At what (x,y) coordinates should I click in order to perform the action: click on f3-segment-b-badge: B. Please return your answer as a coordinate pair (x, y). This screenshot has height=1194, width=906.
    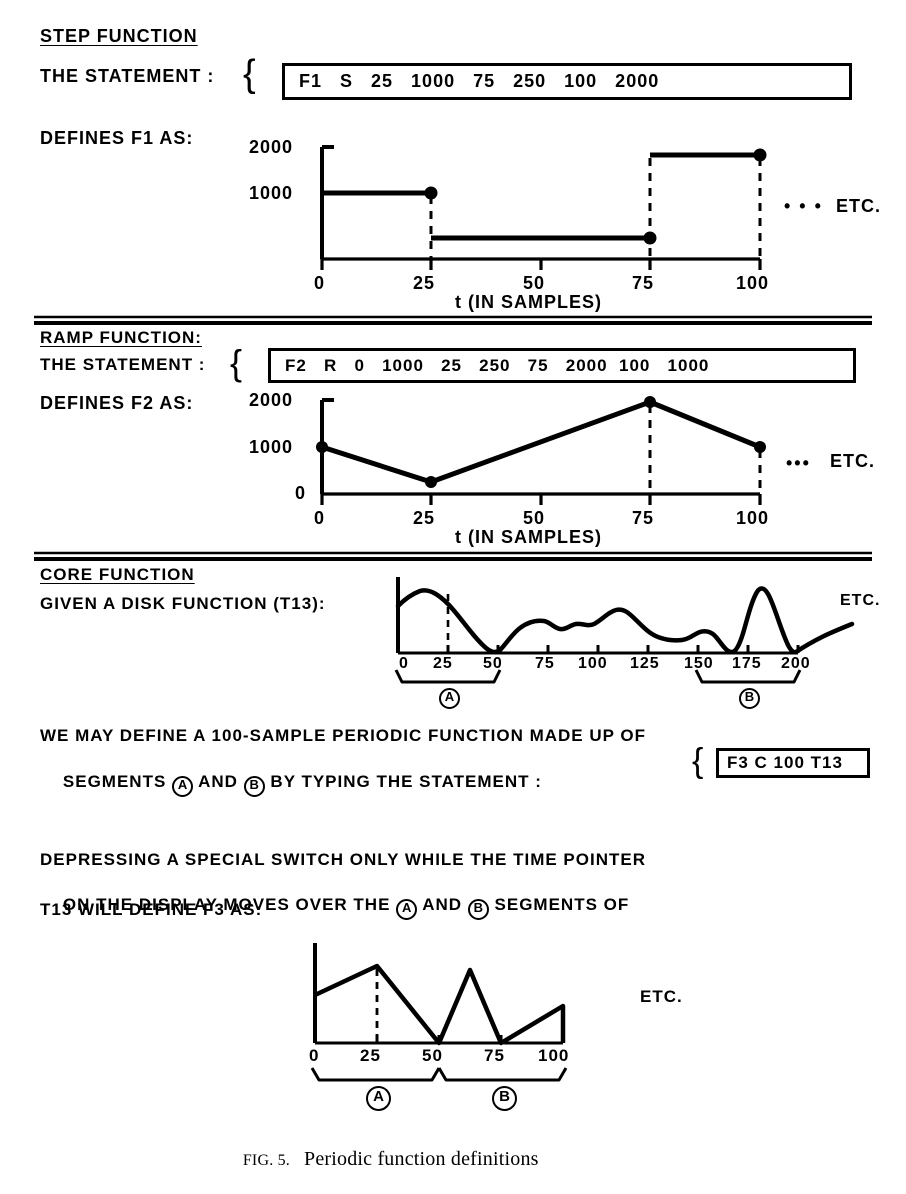
    Looking at the image, I should click on (504, 1098).